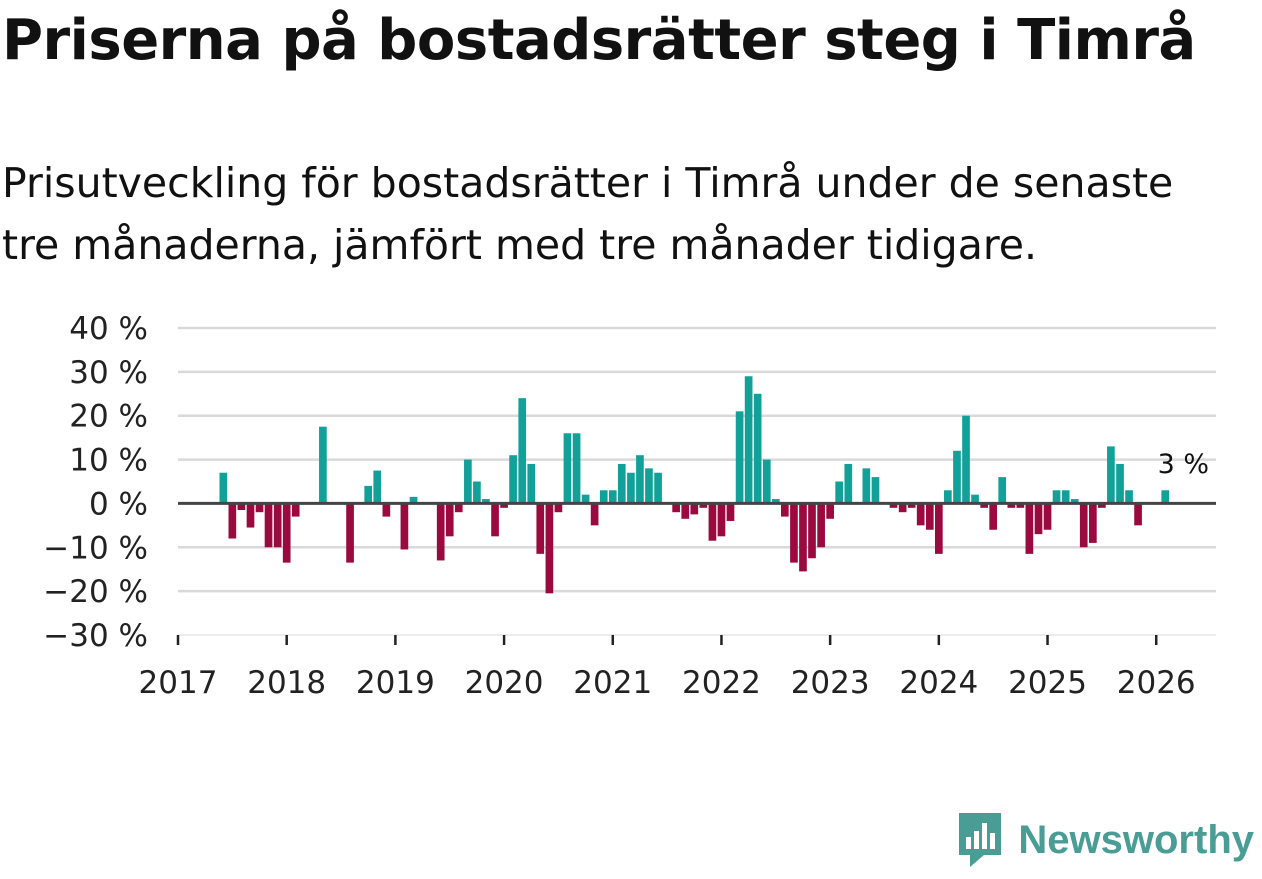 The image size is (1262, 879). What do you see at coordinates (830, 683) in the screenshot?
I see `x-tick-label: 2023` at bounding box center [830, 683].